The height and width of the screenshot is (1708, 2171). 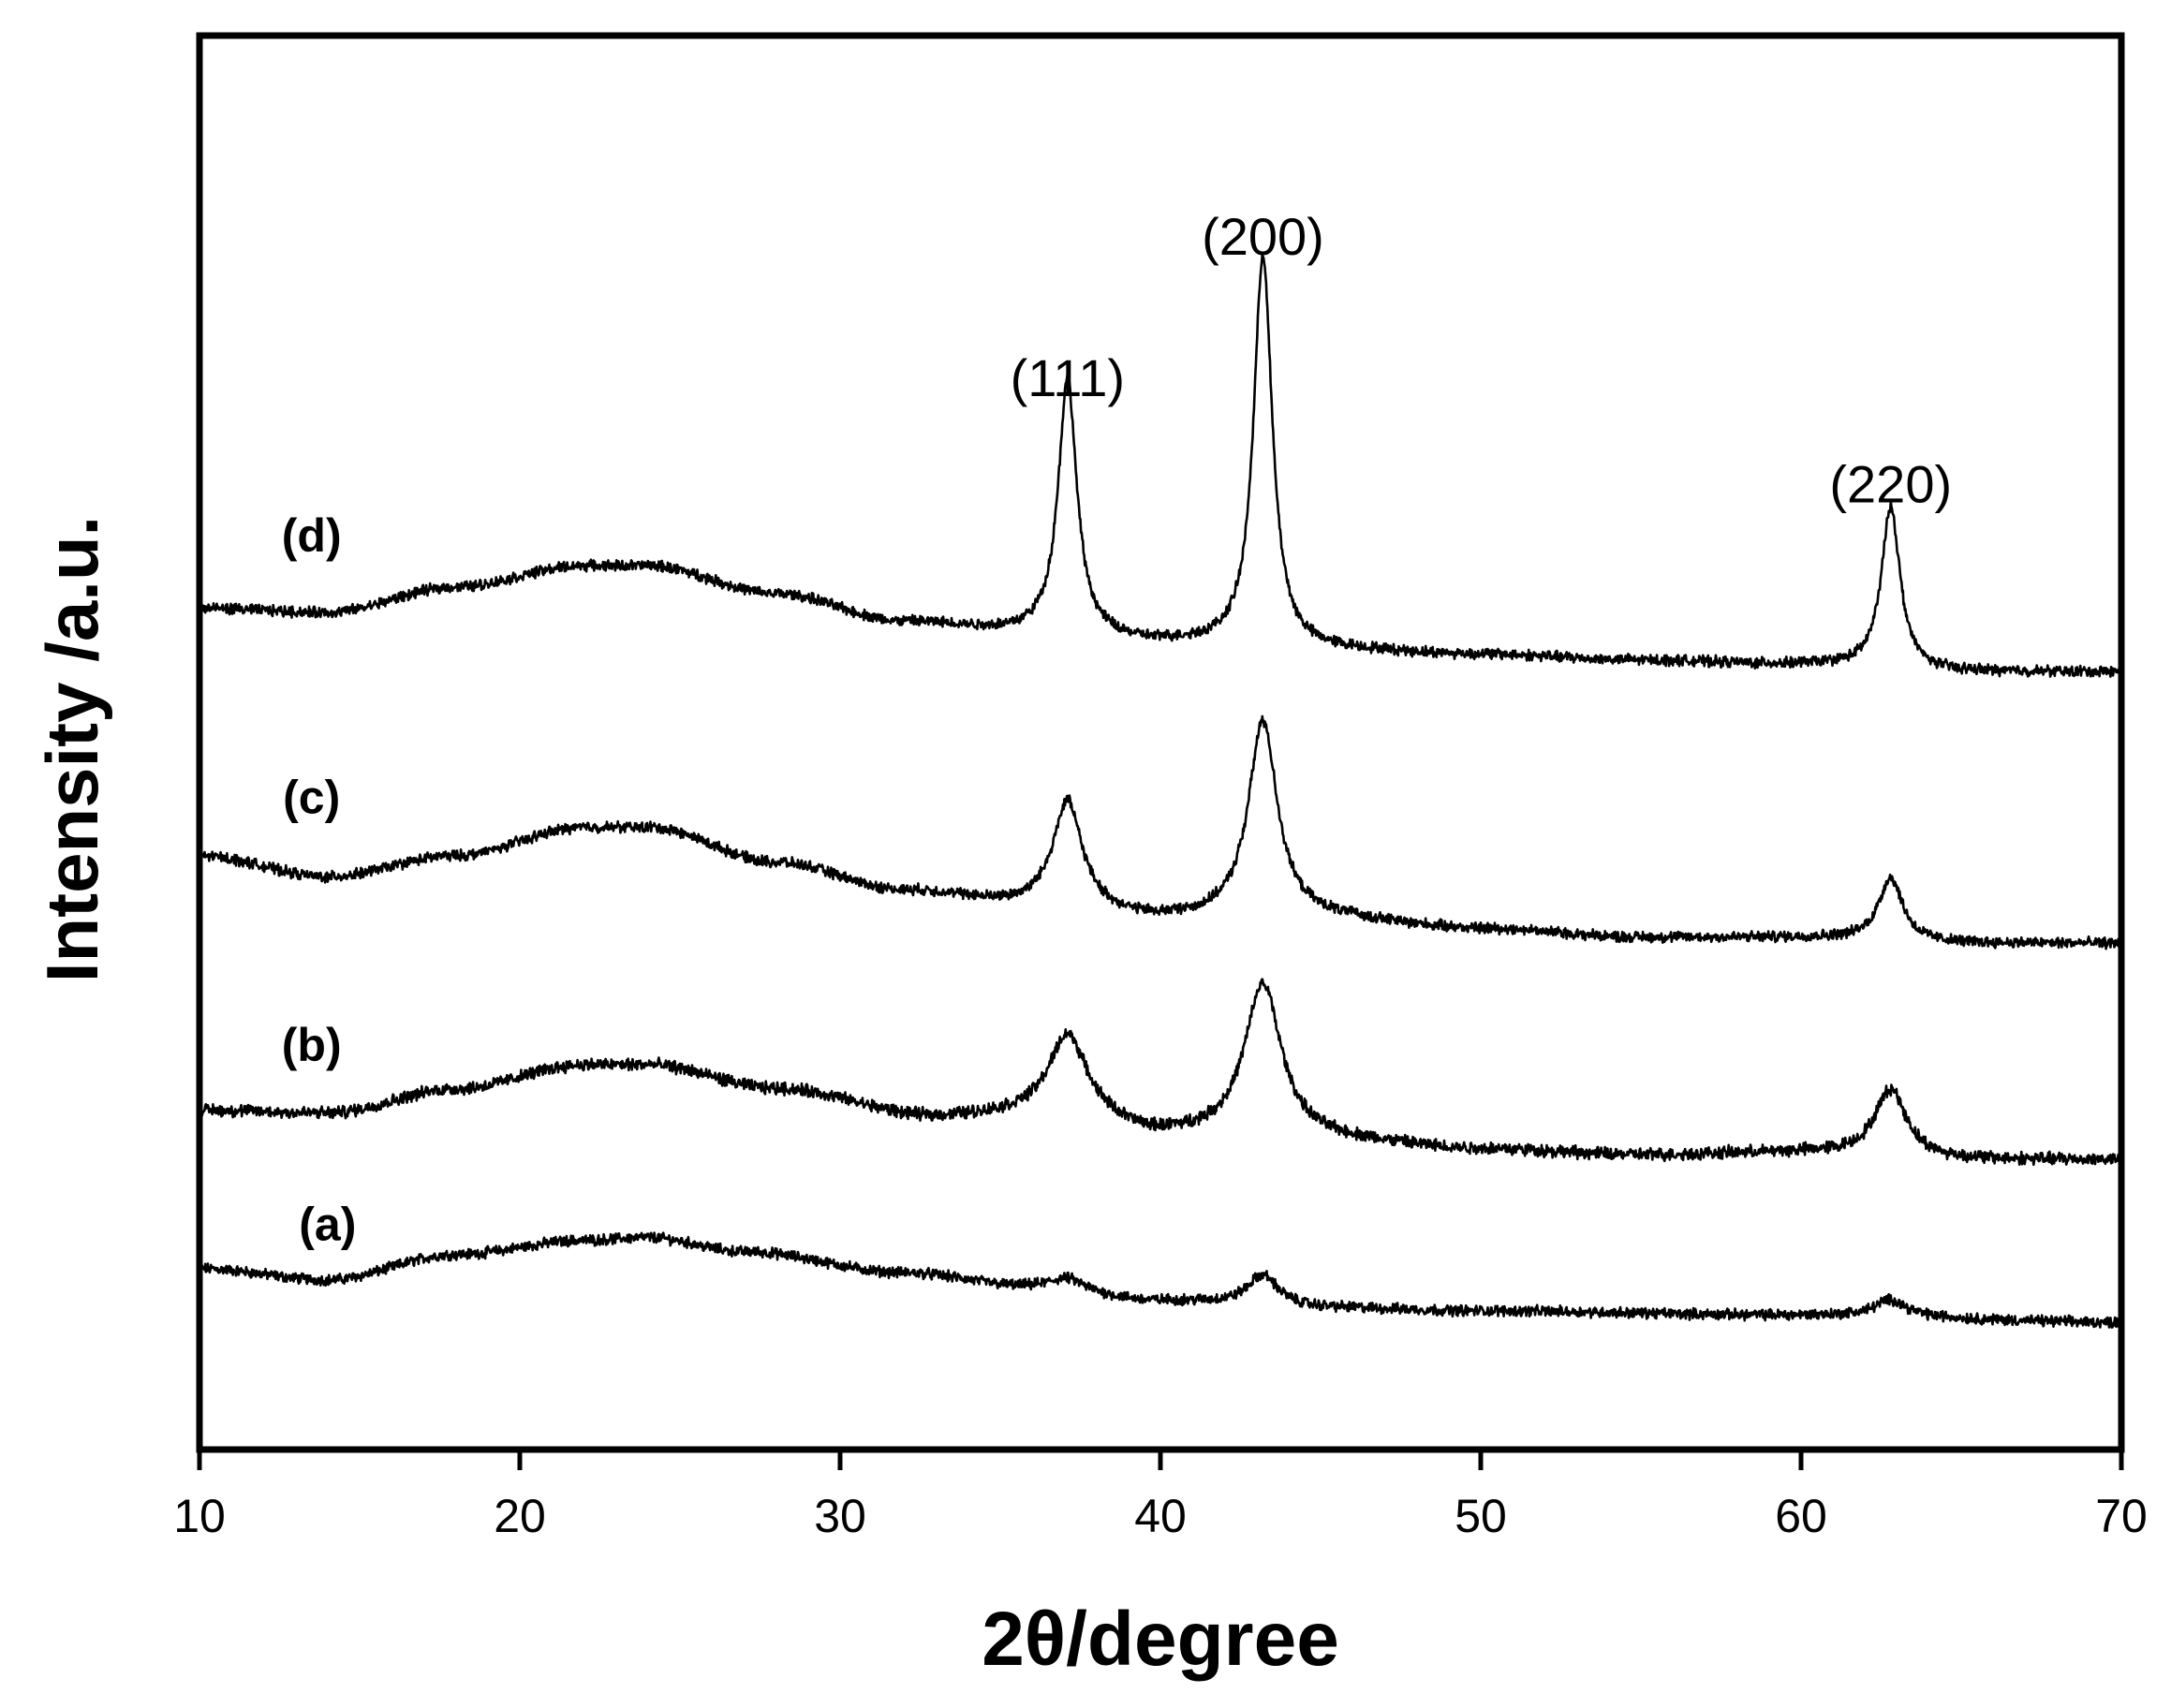 What do you see at coordinates (2121, 1516) in the screenshot?
I see `x-tick-label: 70` at bounding box center [2121, 1516].